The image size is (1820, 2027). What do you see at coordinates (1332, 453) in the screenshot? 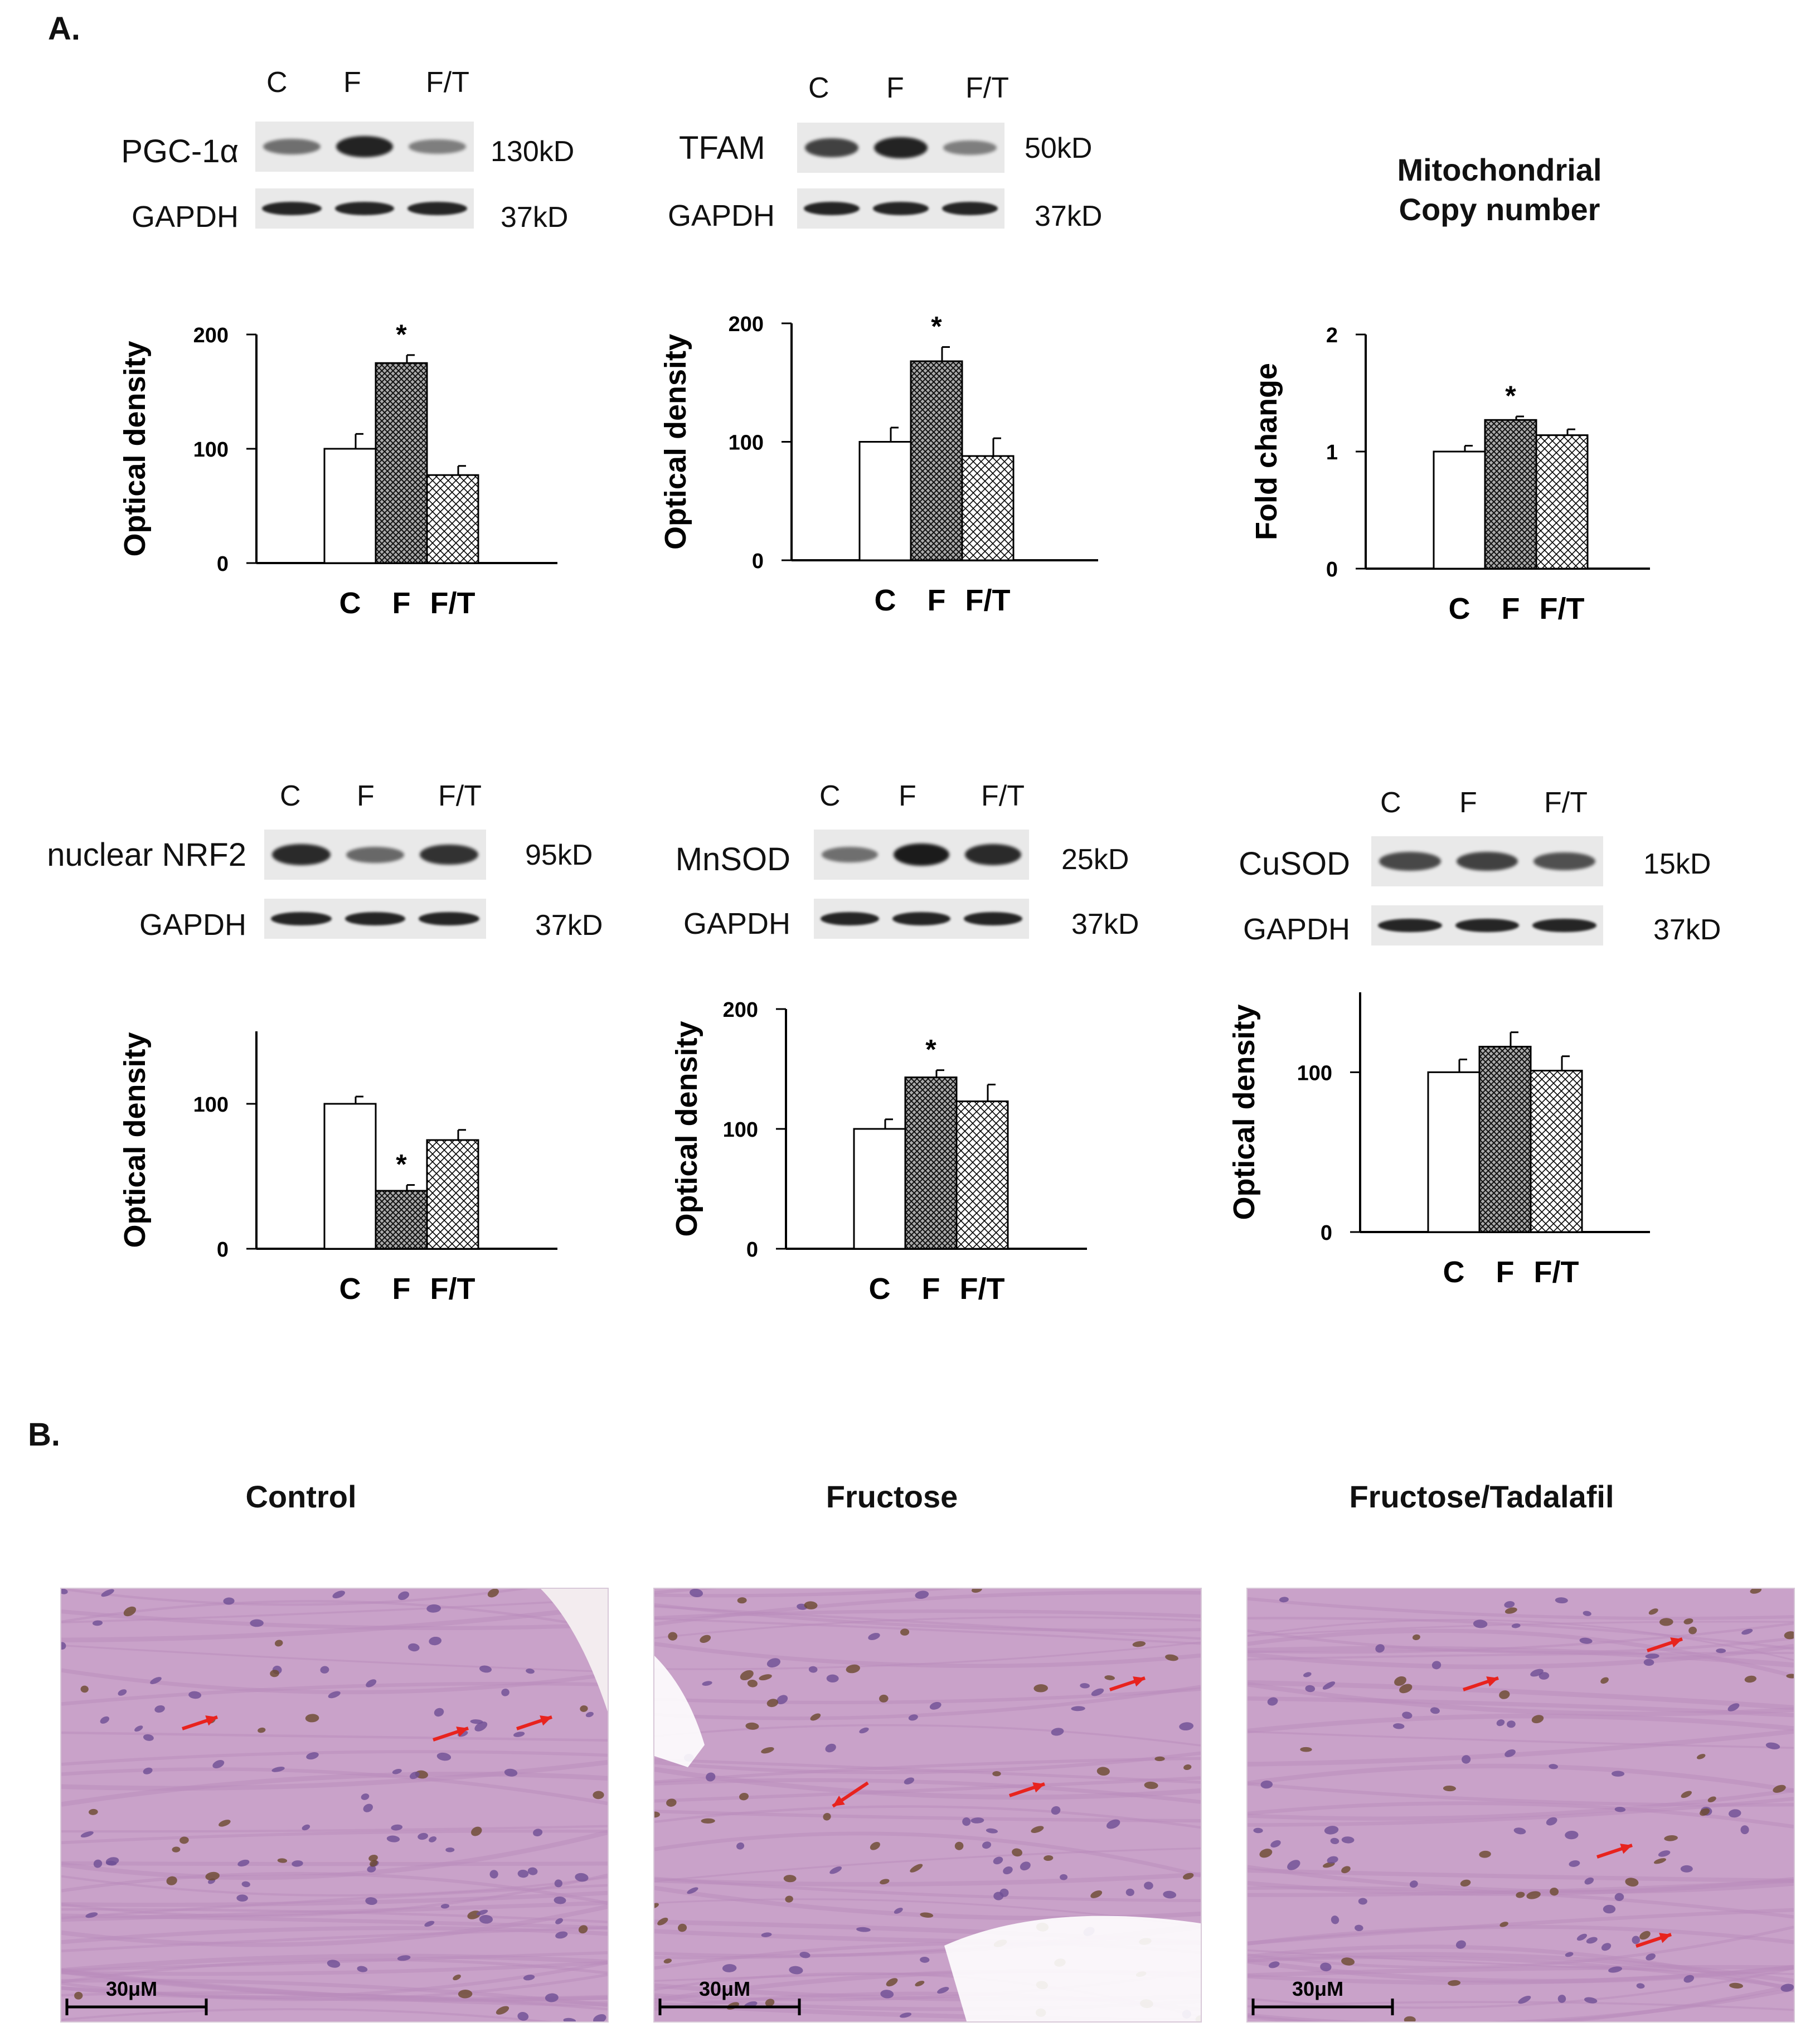
I see `y-tick-label: 1` at bounding box center [1332, 453].